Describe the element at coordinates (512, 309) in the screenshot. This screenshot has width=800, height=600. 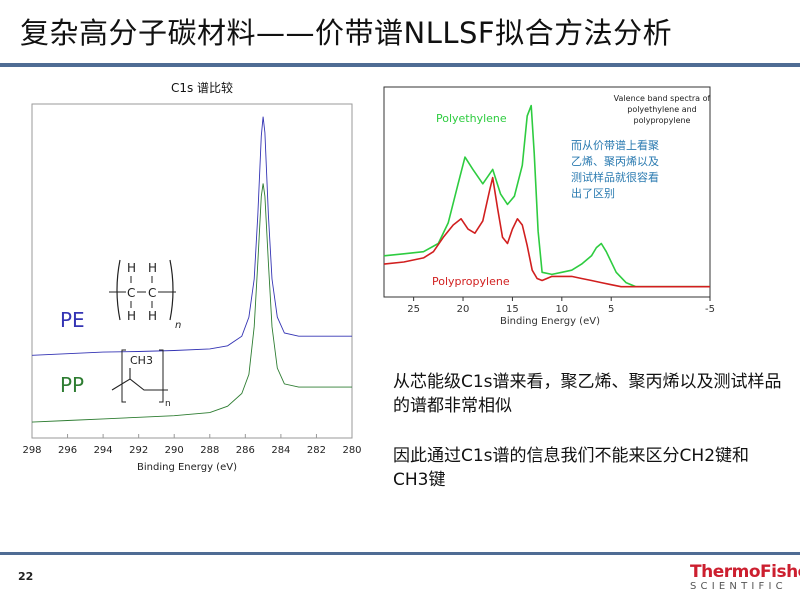
I see `valence-x-tick-label: 15` at that location.